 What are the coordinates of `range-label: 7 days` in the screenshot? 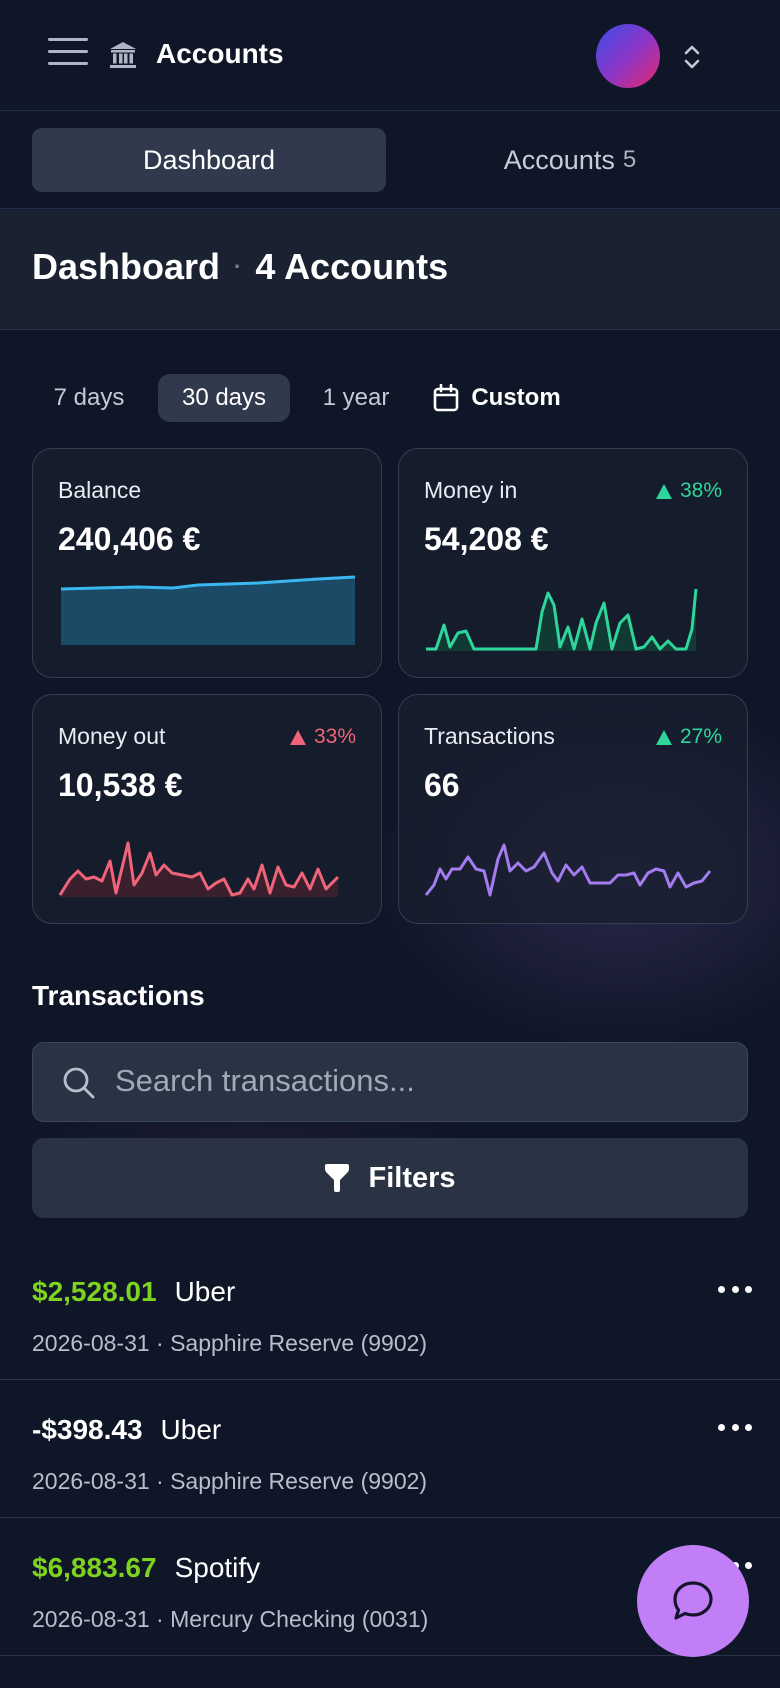 It's located at (89, 397).